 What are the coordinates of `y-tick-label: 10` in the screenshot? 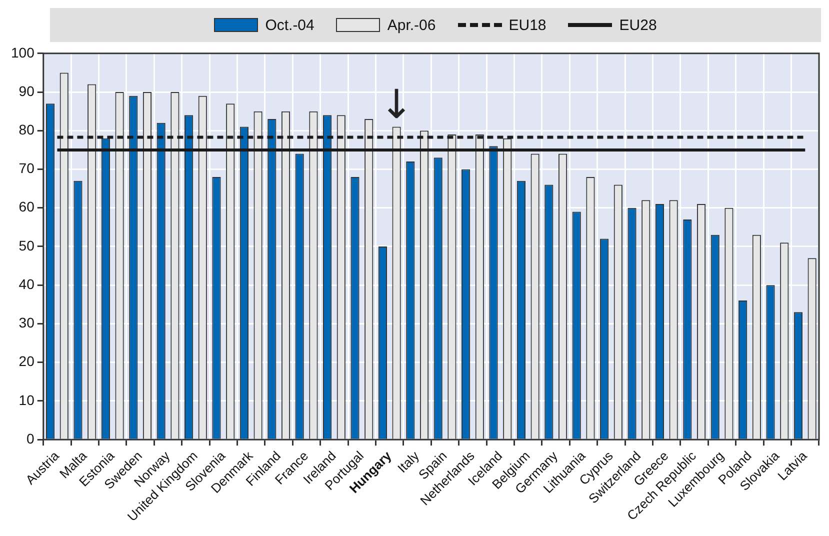 It's located at (26, 400).